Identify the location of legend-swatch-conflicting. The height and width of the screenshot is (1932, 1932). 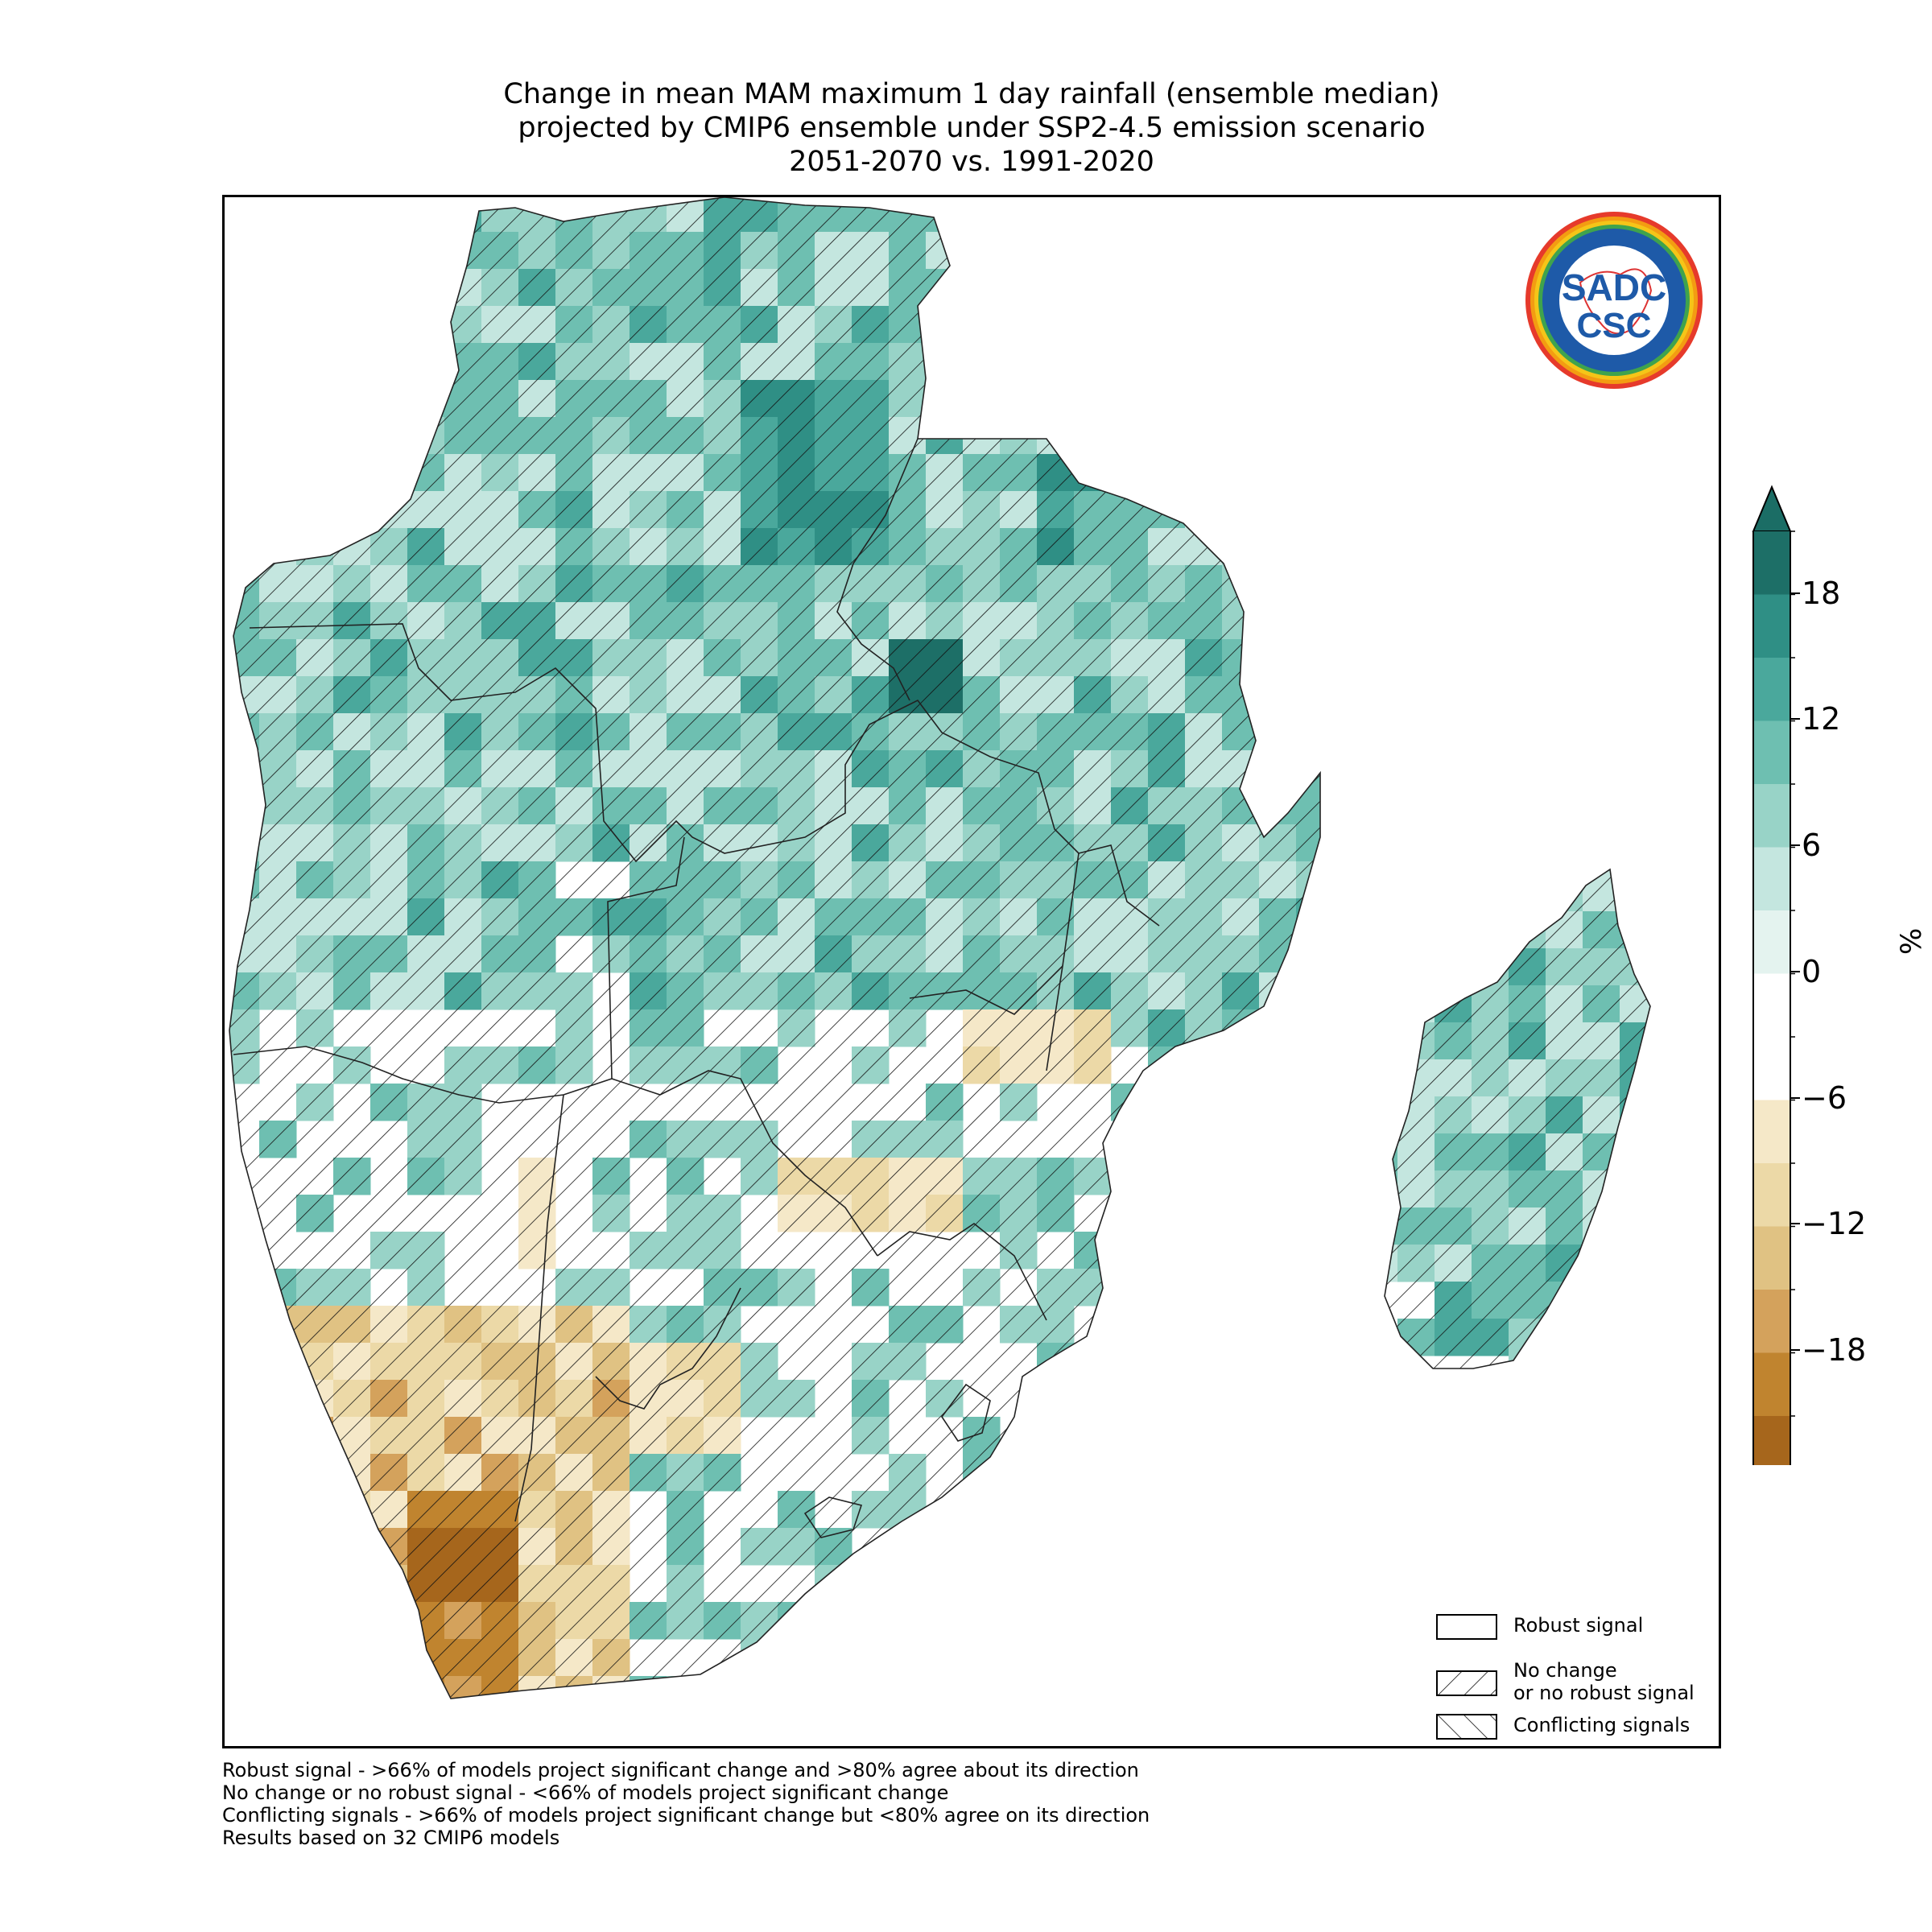
(1466, 1727).